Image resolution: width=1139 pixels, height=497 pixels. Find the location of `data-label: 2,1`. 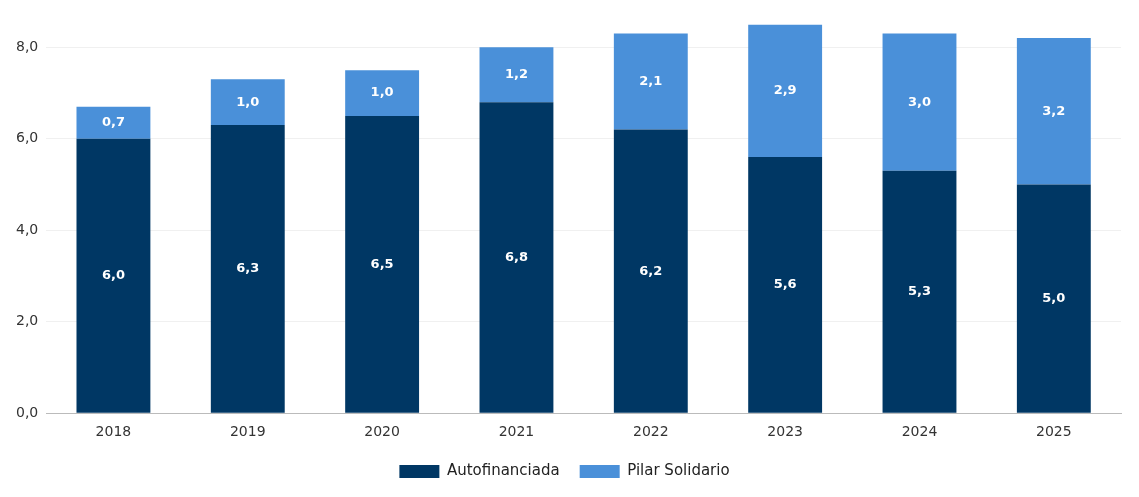

data-label: 2,1 is located at coordinates (651, 80).